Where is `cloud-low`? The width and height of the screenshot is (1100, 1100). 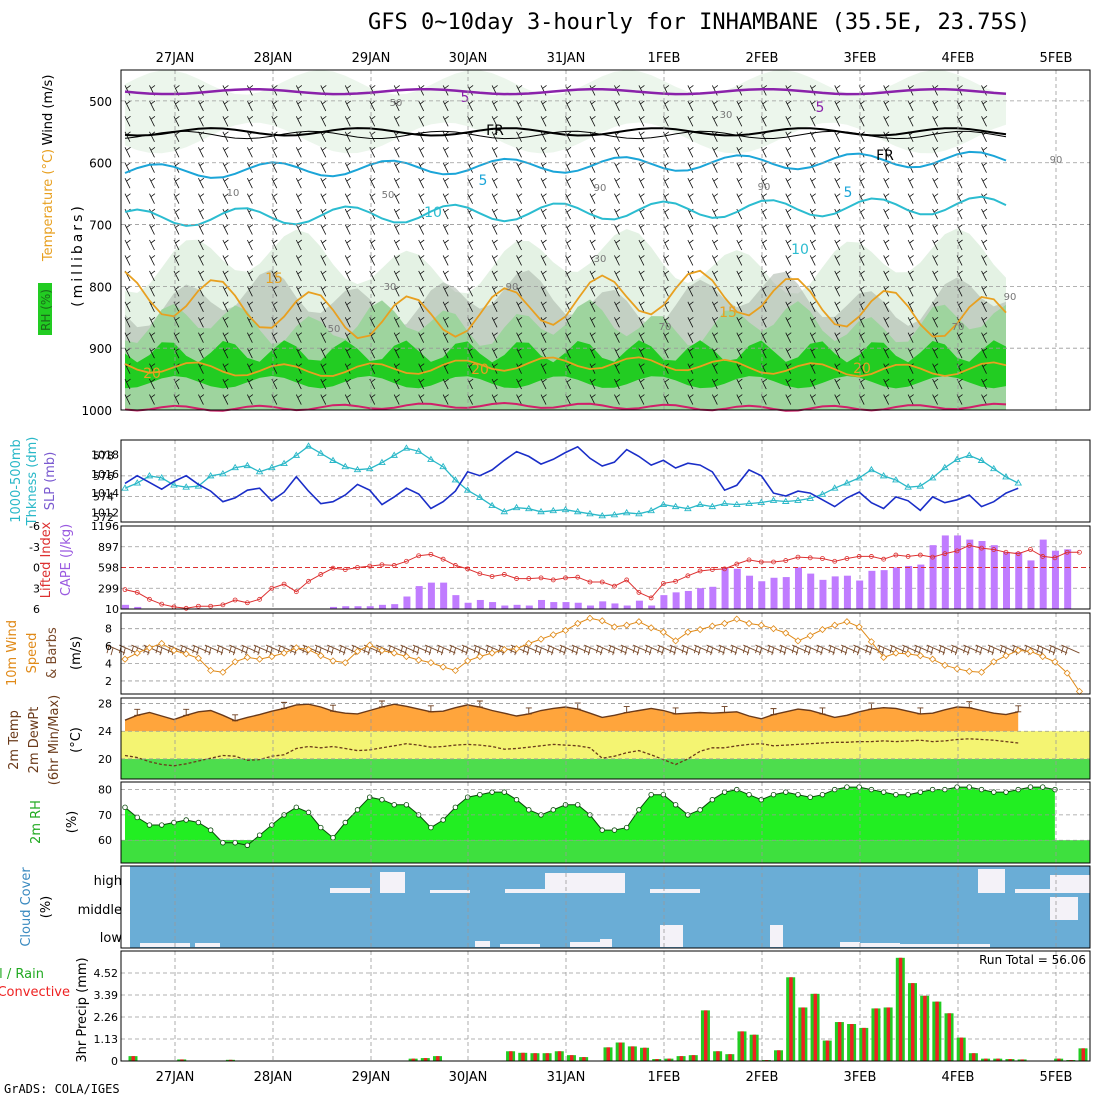
cloud-low is located at coordinates (207, 945).